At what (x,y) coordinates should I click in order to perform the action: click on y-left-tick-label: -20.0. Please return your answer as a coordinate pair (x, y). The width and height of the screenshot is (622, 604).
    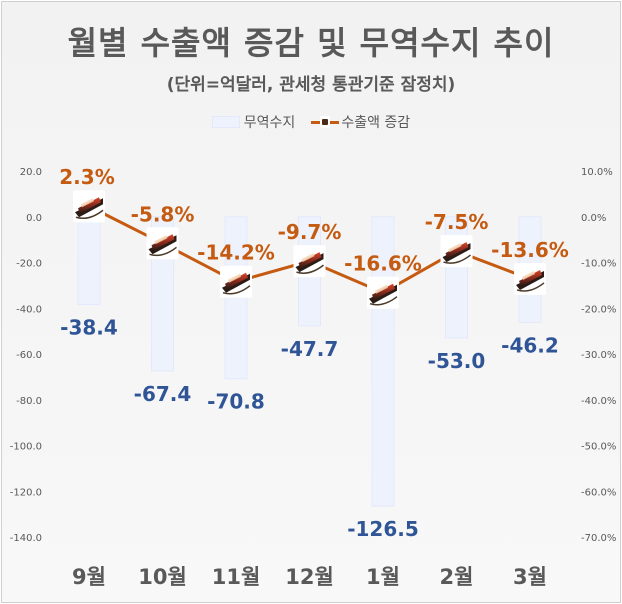
    Looking at the image, I should click on (29, 264).